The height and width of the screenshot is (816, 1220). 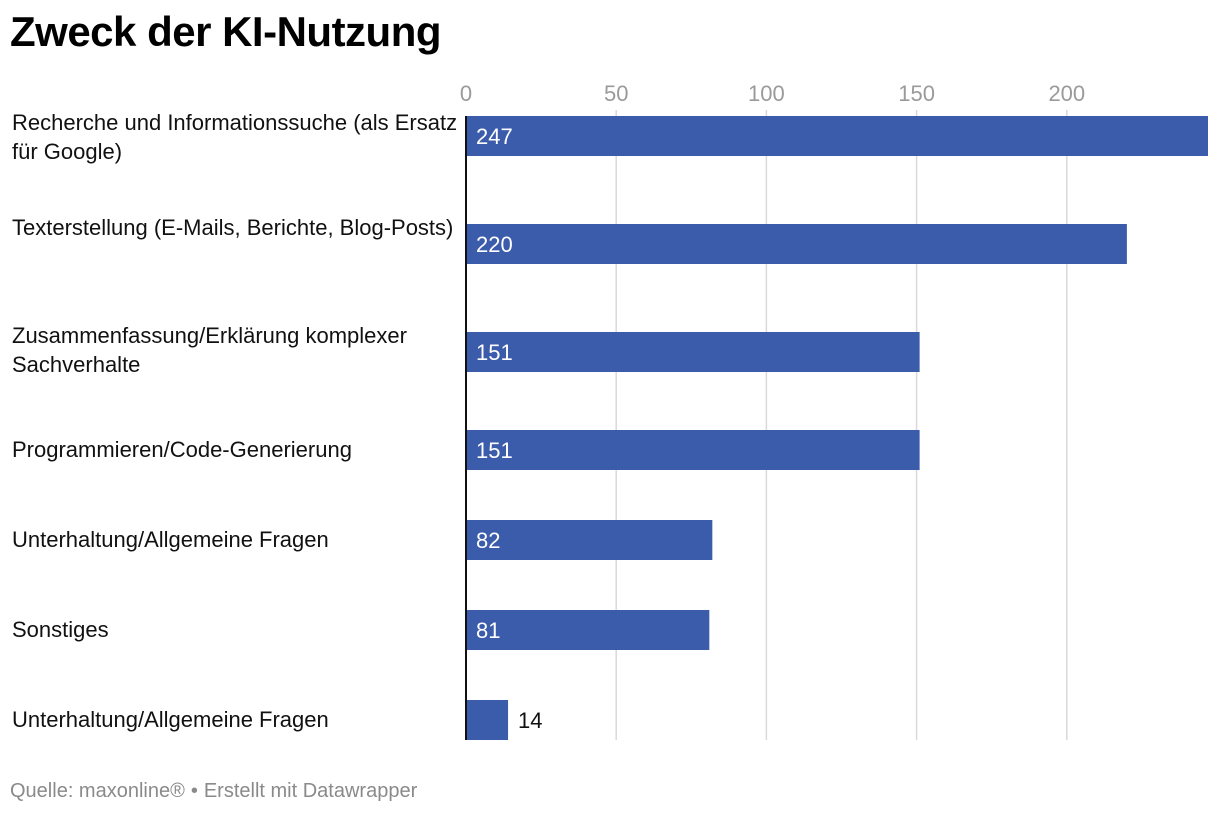 I want to click on source-note: Quelle: maxonline®, so click(x=97, y=791).